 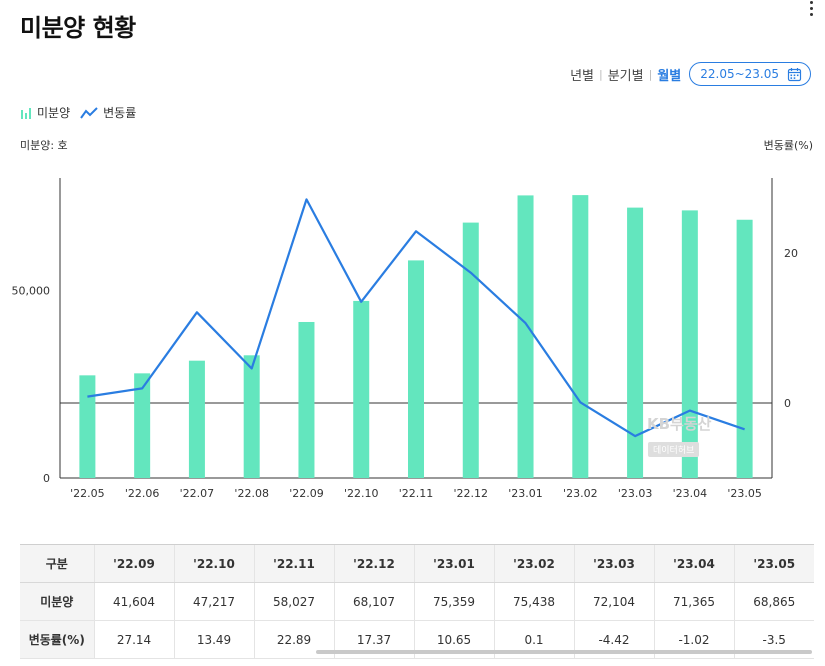 What do you see at coordinates (293, 601) in the screenshot?
I see `table-cell: 58,027` at bounding box center [293, 601].